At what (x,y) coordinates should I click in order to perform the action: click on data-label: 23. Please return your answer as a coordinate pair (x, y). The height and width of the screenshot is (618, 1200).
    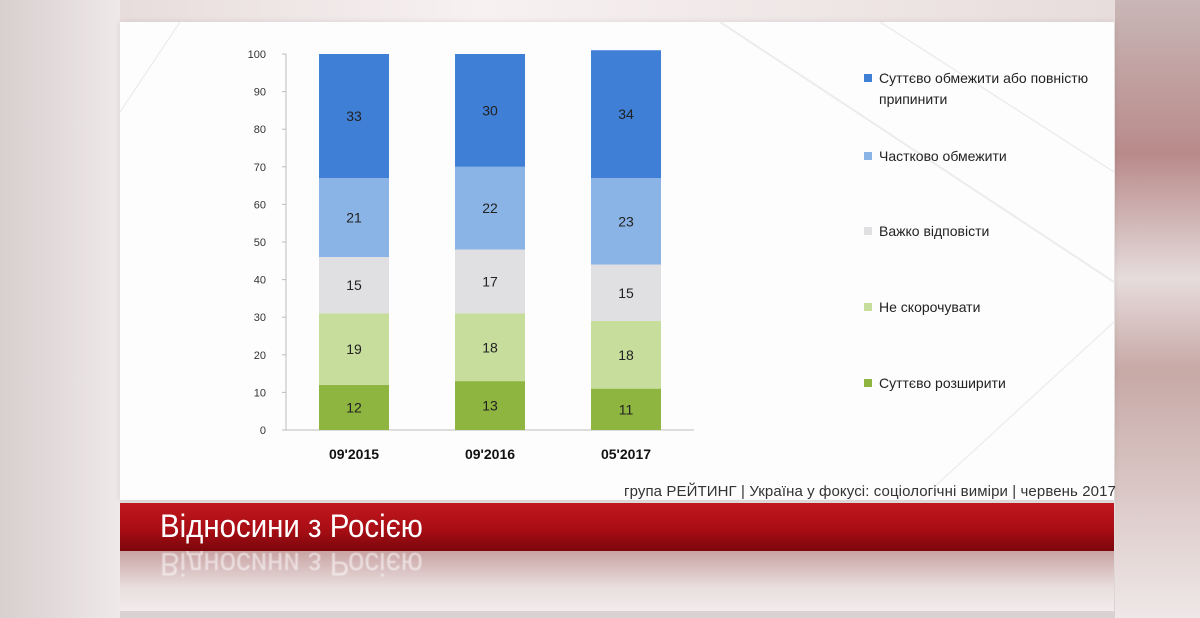
    Looking at the image, I should click on (626, 221).